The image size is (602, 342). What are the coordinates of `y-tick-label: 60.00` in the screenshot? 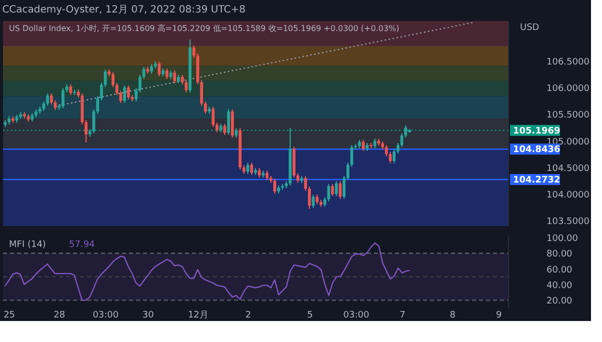 It's located at (559, 270).